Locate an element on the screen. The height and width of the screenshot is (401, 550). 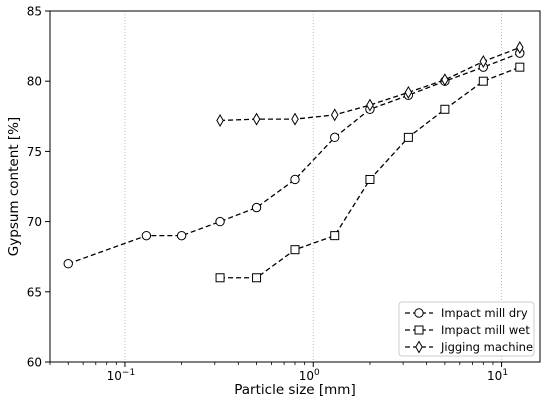
legend-entry: Jigging machine is located at coordinates (469, 347).